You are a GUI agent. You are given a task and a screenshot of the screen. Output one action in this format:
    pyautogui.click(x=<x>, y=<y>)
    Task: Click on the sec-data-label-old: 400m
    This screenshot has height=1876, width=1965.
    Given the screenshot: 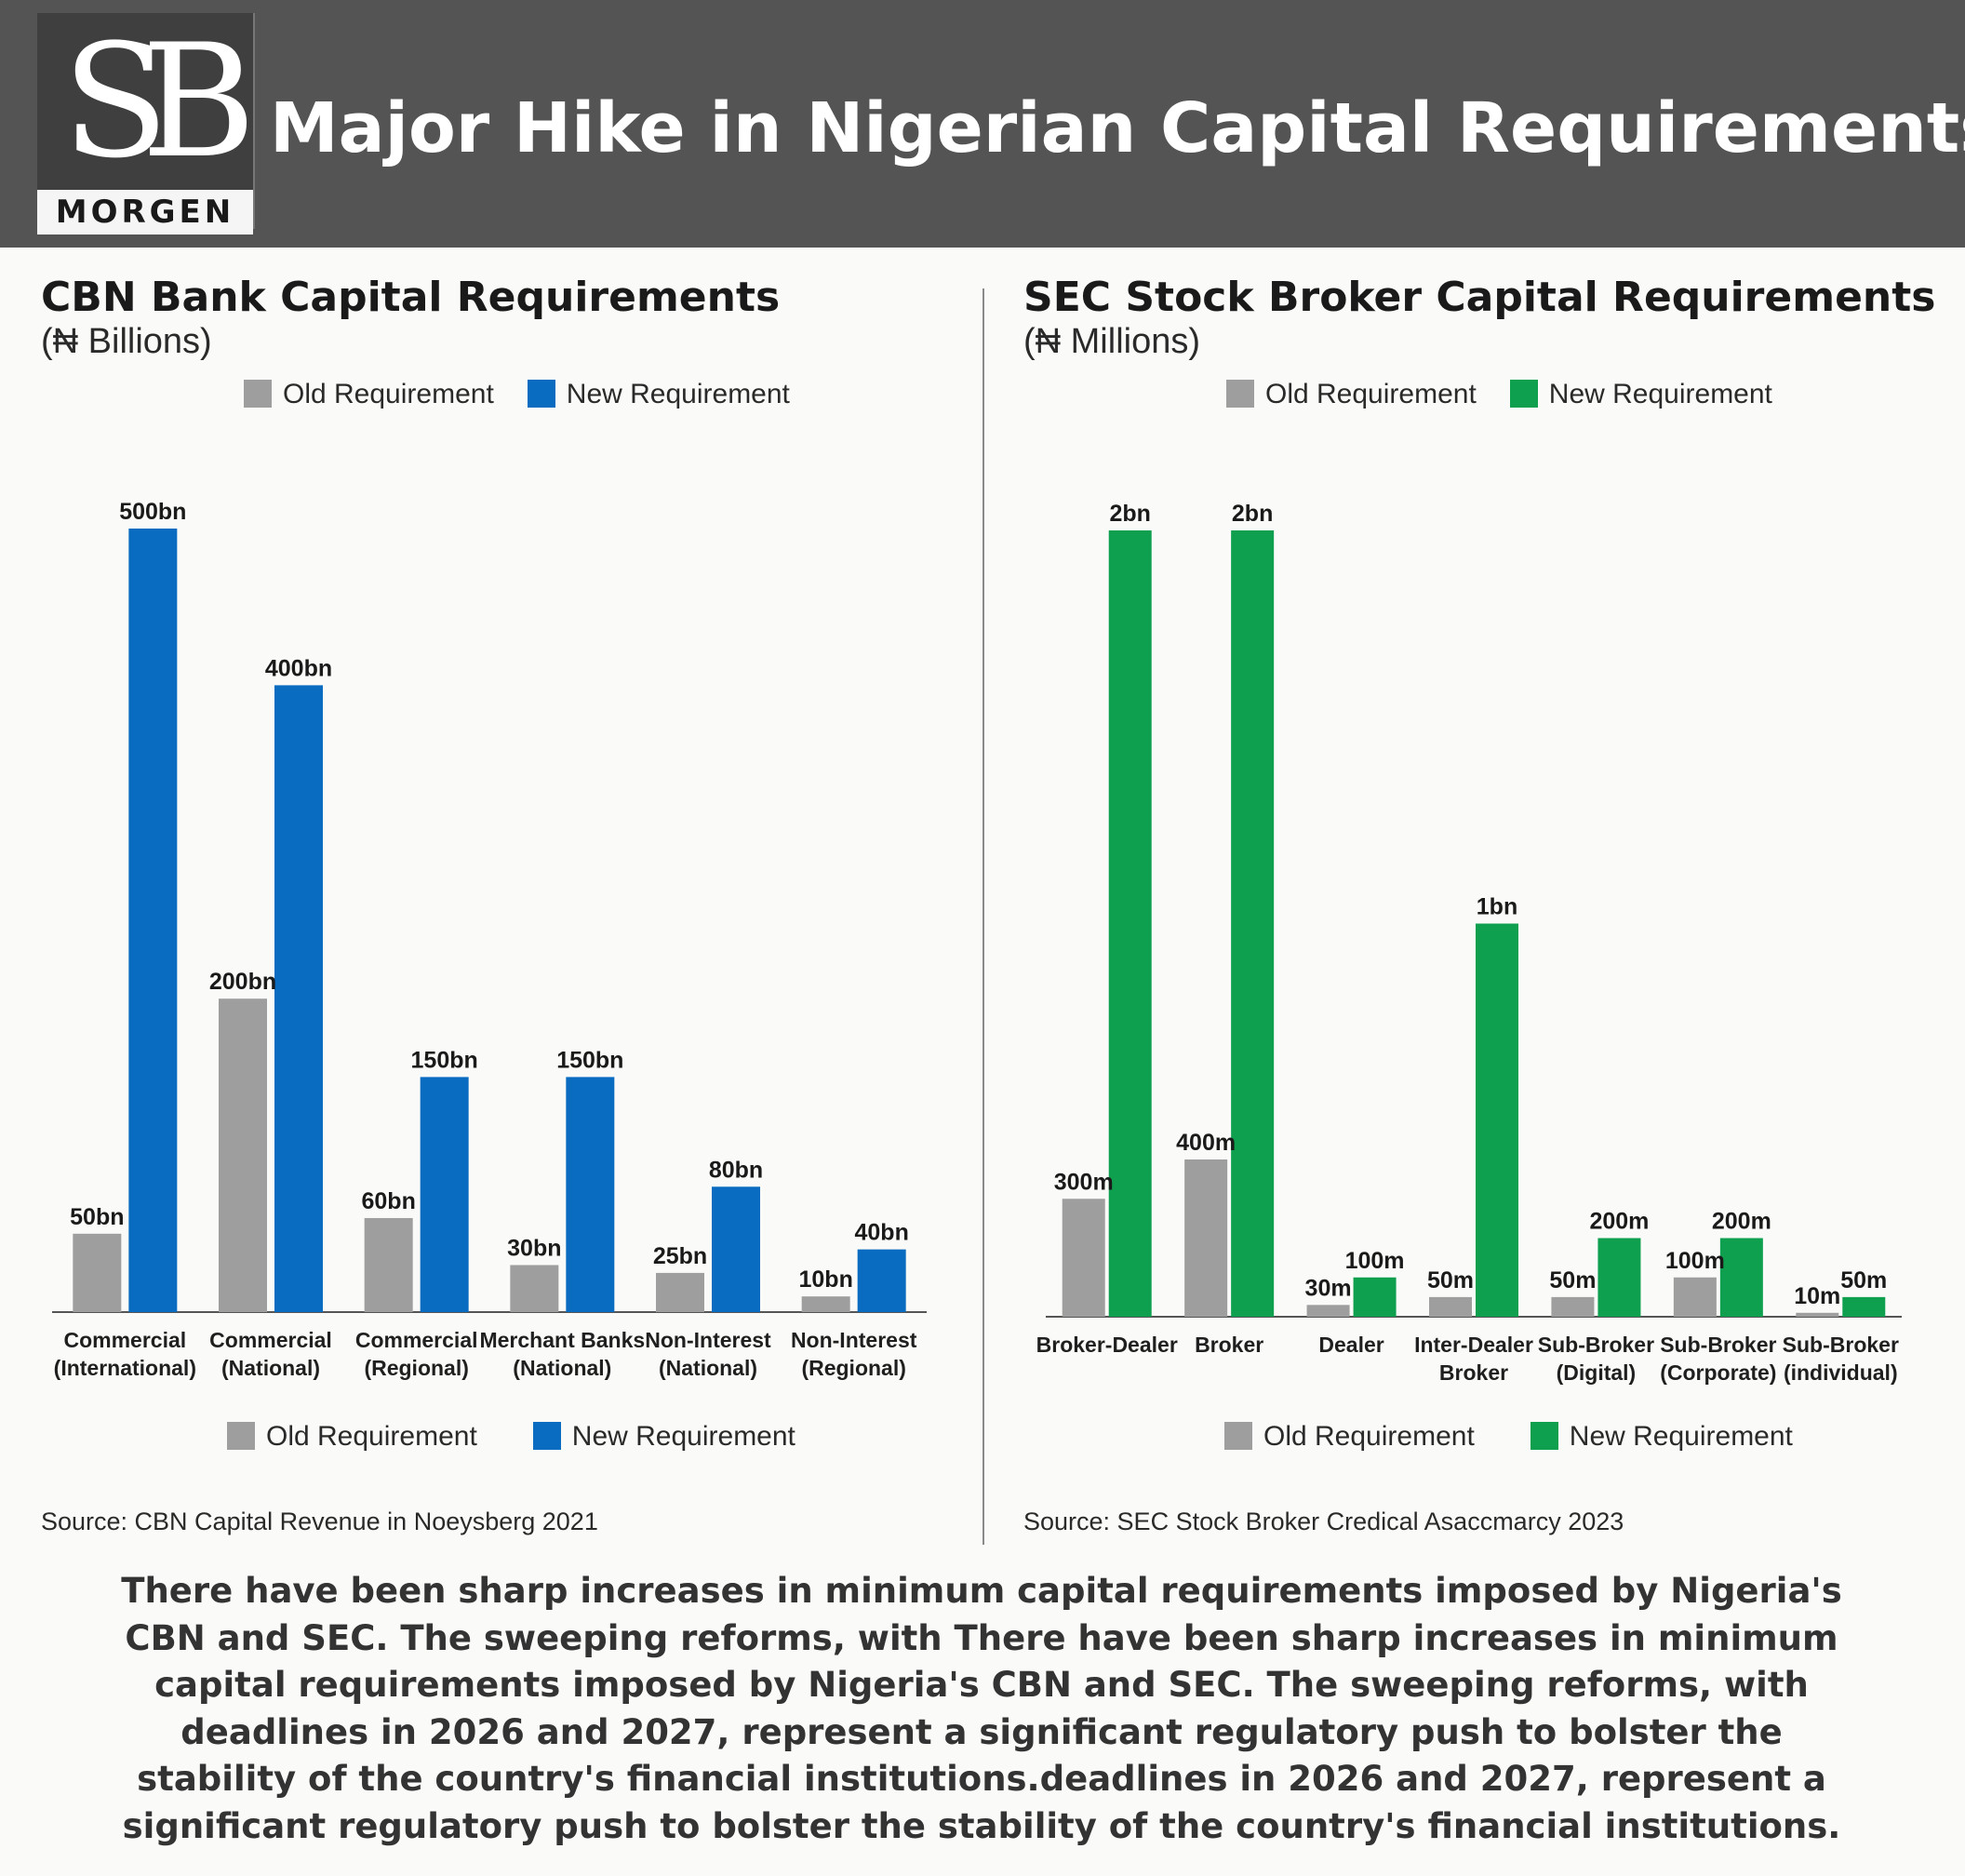 What is the action you would take?
    pyautogui.click(x=1206, y=1143)
    